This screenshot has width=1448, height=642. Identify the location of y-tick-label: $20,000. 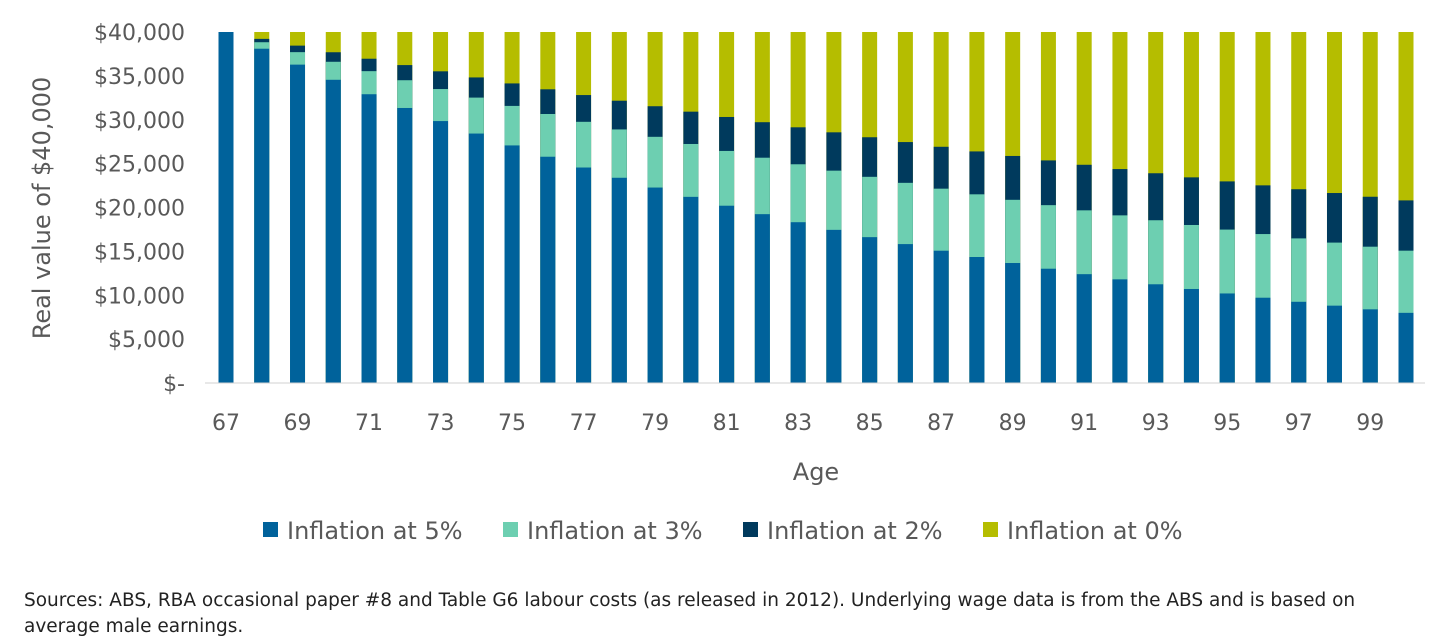
(139, 209).